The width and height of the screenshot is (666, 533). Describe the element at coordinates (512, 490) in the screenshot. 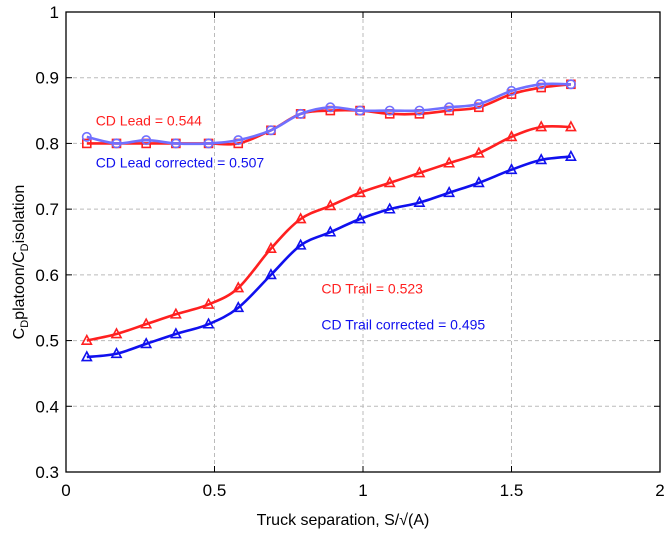

I see `x-tick-label: 1.5` at that location.